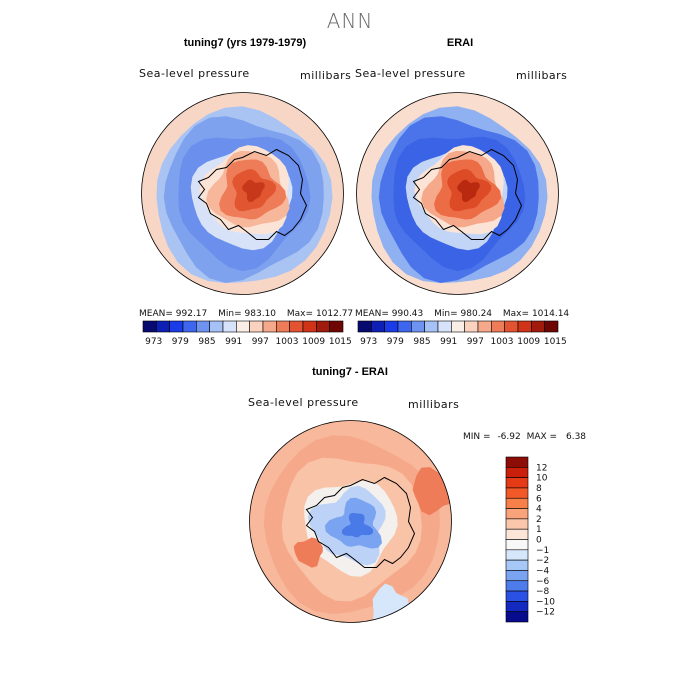  I want to click on colorbar-tick-label: 0, so click(539, 541).